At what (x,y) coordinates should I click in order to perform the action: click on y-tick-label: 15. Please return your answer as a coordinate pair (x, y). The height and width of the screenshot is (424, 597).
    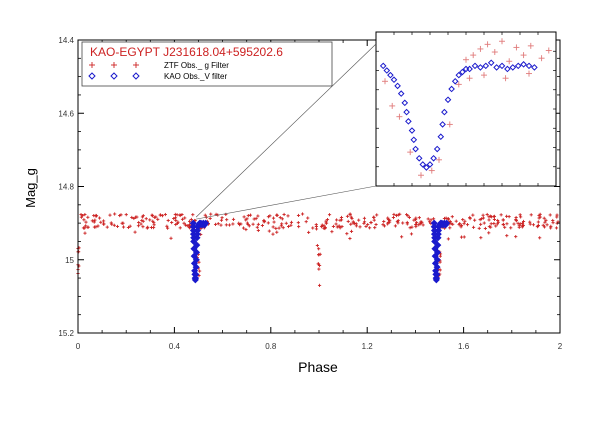
    Looking at the image, I should click on (69, 260).